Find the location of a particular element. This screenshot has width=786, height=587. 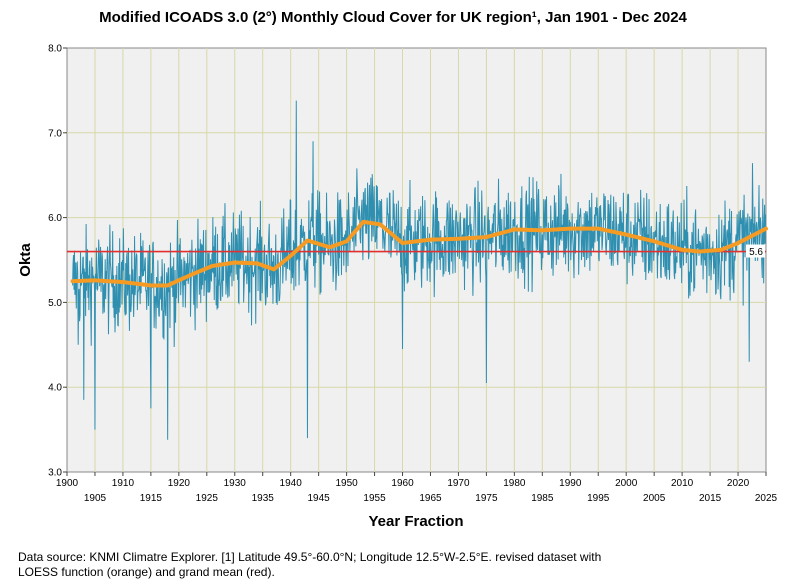

x-tick-label: 1995 is located at coordinates (598, 498).